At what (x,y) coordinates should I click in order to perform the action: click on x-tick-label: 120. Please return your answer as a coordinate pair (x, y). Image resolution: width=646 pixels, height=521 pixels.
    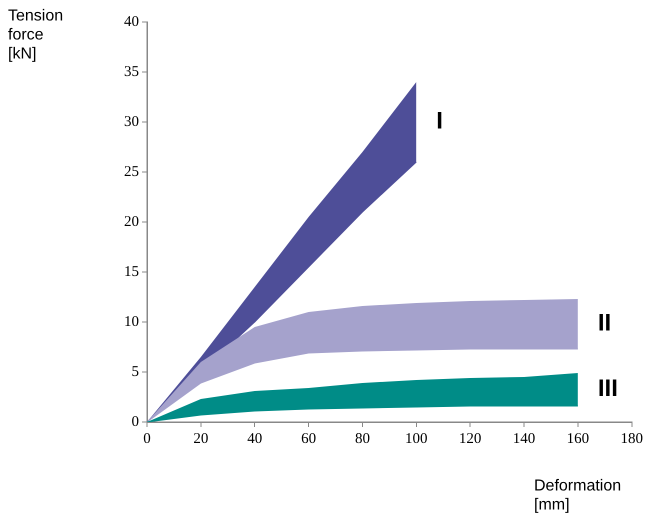
    Looking at the image, I should click on (470, 438).